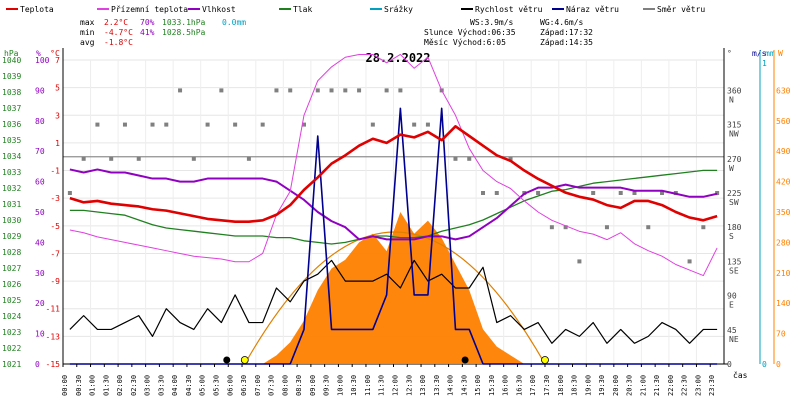  What do you see at coordinates (561, 385) in the screenshot?
I see `x-tick-label: 18:00` at bounding box center [561, 385].